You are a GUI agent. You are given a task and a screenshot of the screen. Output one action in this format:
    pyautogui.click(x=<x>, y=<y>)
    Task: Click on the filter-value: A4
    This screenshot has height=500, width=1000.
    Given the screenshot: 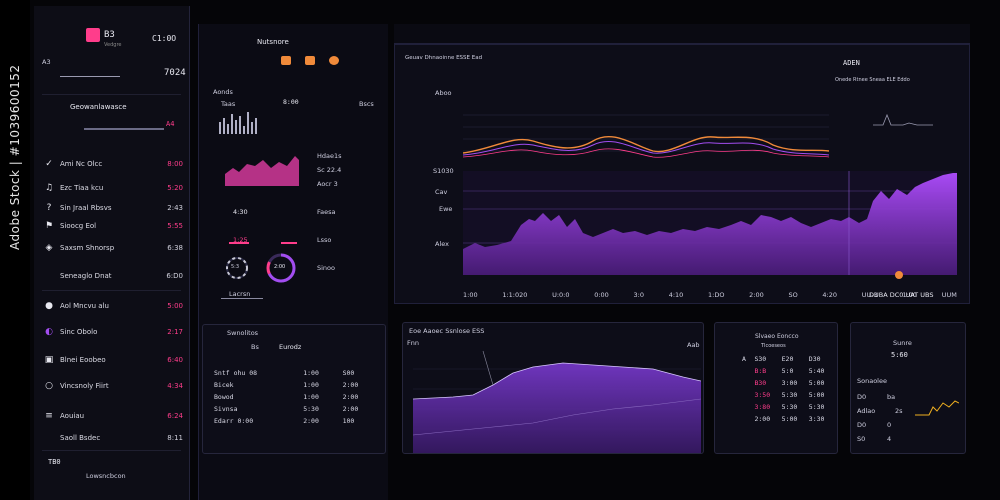 What is the action you would take?
    pyautogui.click(x=170, y=124)
    